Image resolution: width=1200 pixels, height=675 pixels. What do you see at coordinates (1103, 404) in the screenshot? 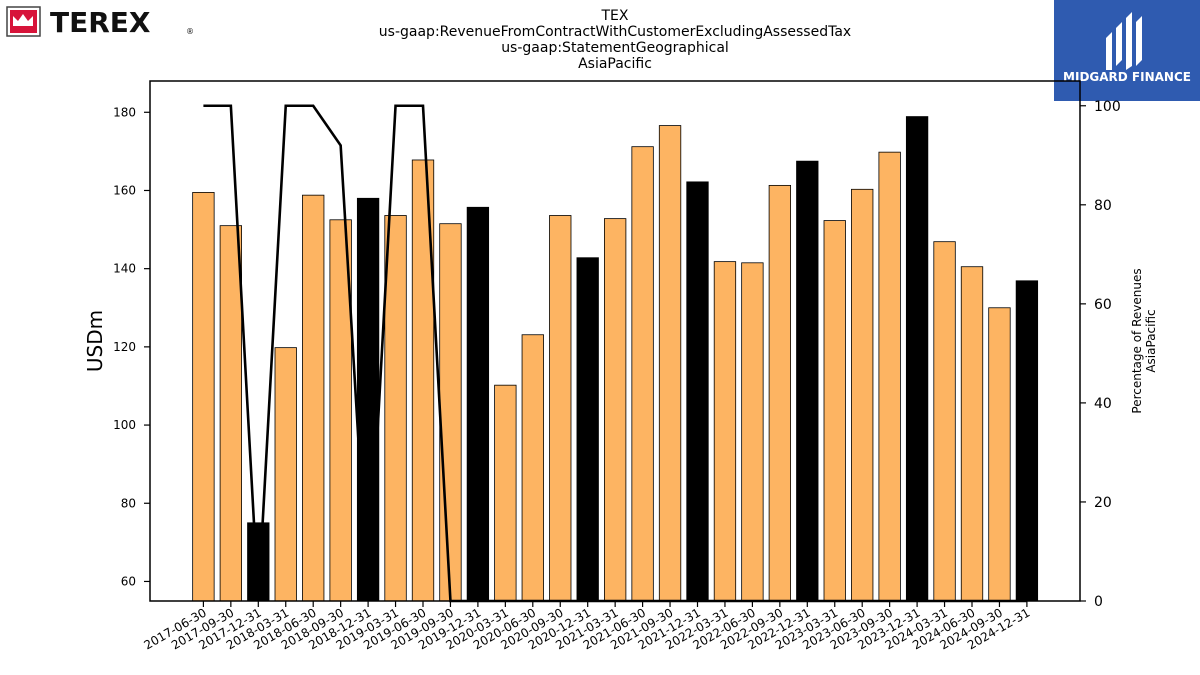
I see `y2-tick-label: 40` at bounding box center [1103, 404].